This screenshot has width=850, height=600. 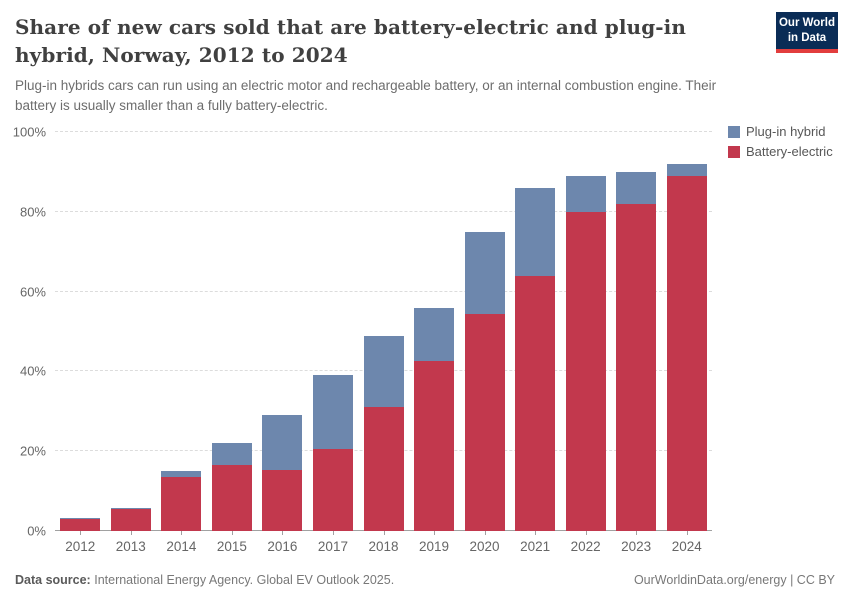 I want to click on bar-segment-plug-in-hybrid-2015, so click(x=231, y=454).